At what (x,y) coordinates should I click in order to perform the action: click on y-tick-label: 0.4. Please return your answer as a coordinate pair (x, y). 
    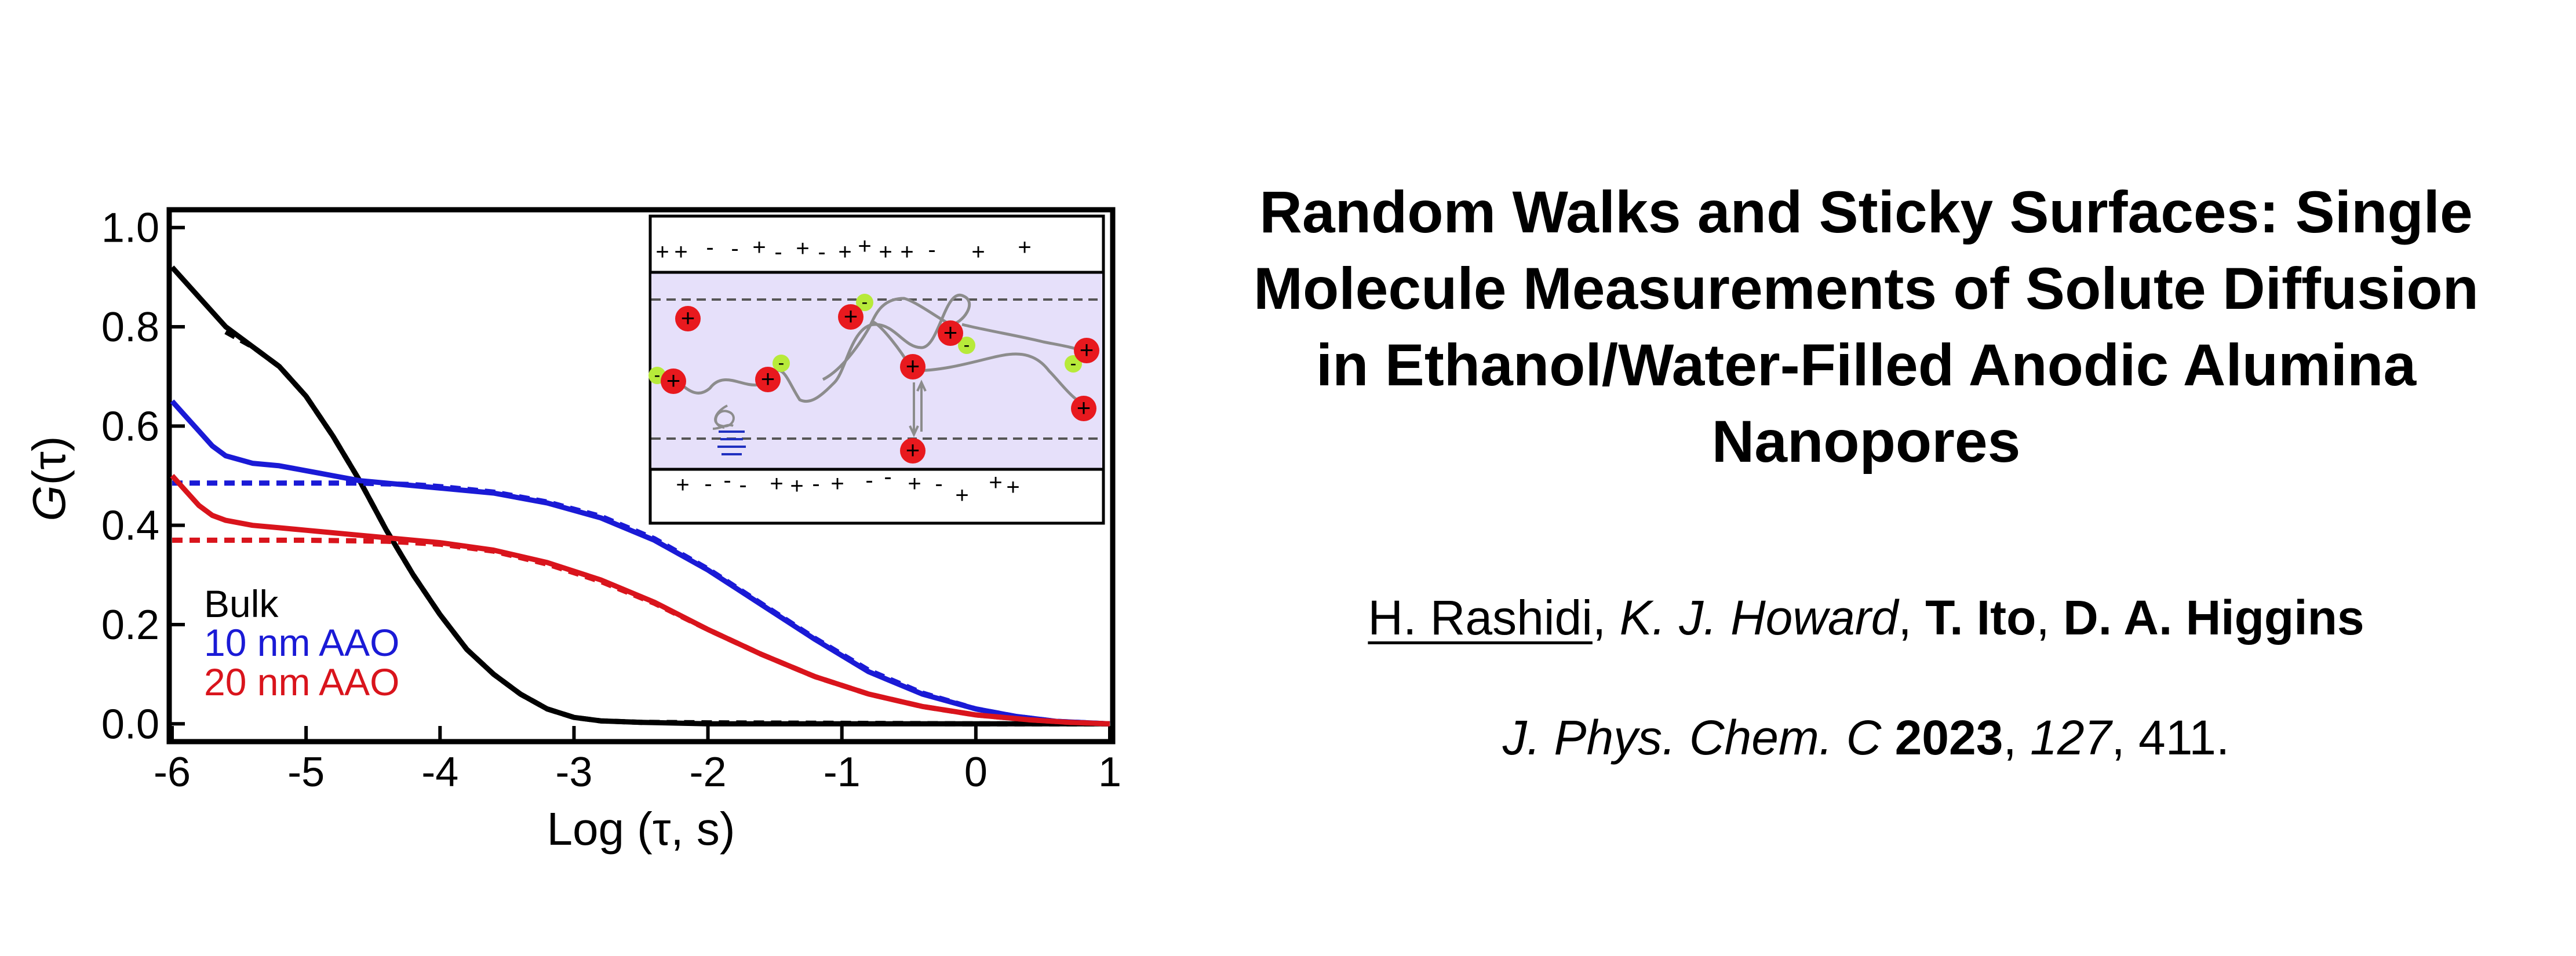
    Looking at the image, I should click on (130, 526).